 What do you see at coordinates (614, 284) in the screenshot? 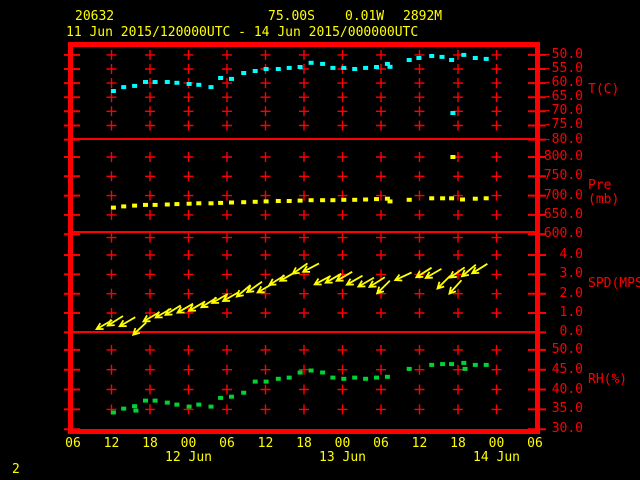
I see `axis-unit-label-wind_speed: SPD(MPS)` at bounding box center [614, 284].